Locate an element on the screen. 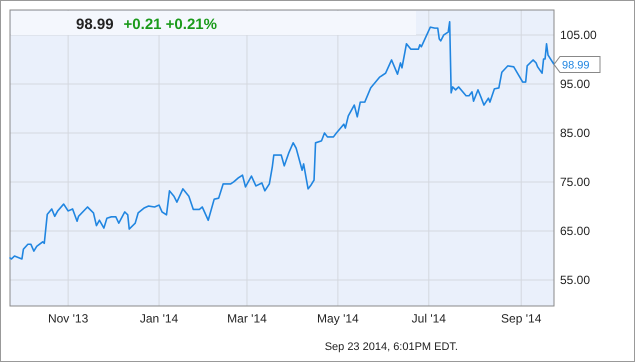  y-tick-label: 75.00 is located at coordinates (575, 181).